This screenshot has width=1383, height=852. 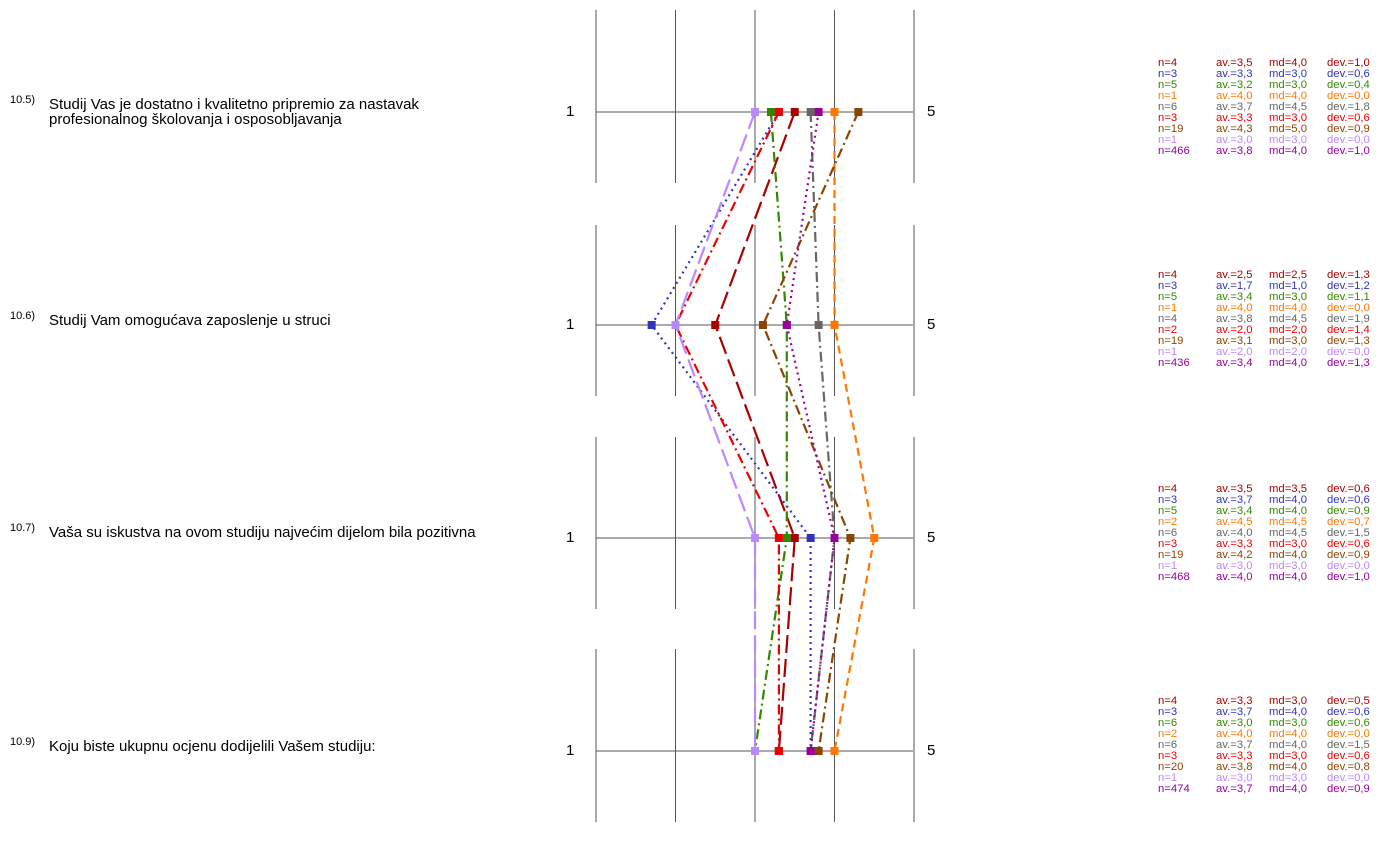 I want to click on stats-value: dev.=1,2, so click(x=1348, y=286).